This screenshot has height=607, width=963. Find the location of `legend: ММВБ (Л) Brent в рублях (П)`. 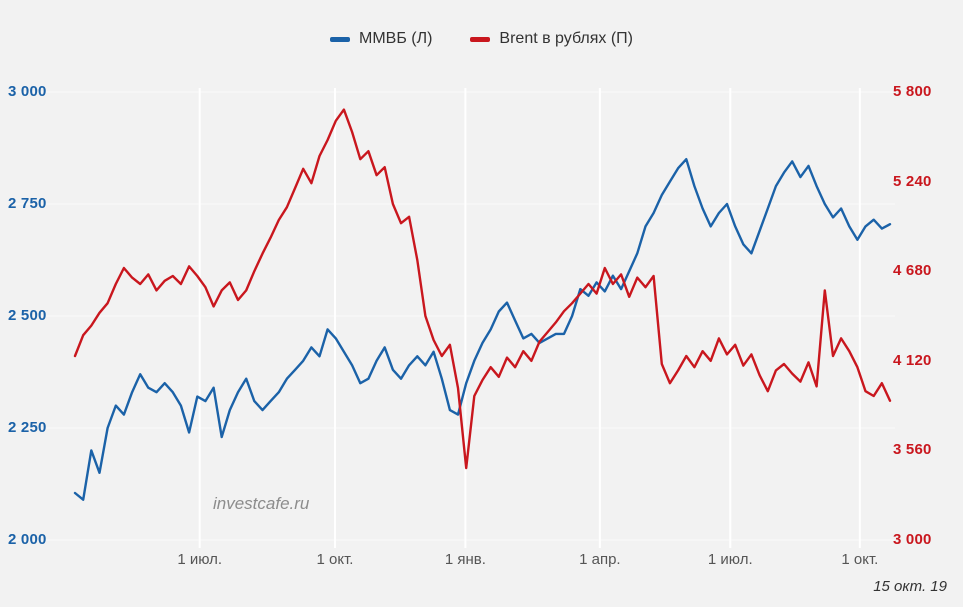

legend: ММВБ (Л) Brent в рублях (П) is located at coordinates (481, 39).